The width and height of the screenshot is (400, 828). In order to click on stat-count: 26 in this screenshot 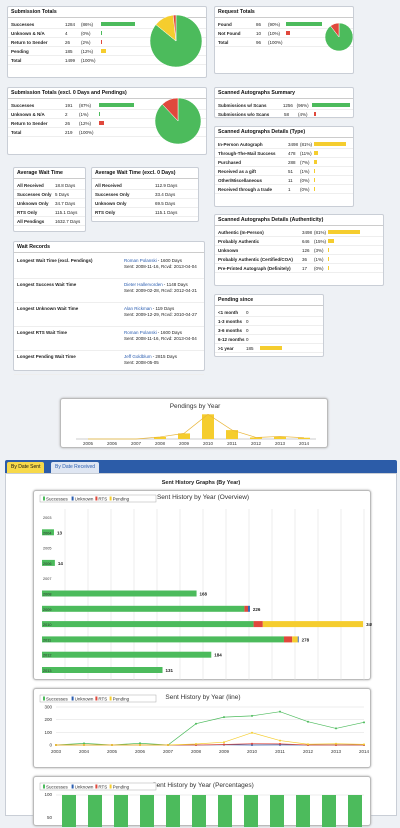, I will do `click(73, 42)`.